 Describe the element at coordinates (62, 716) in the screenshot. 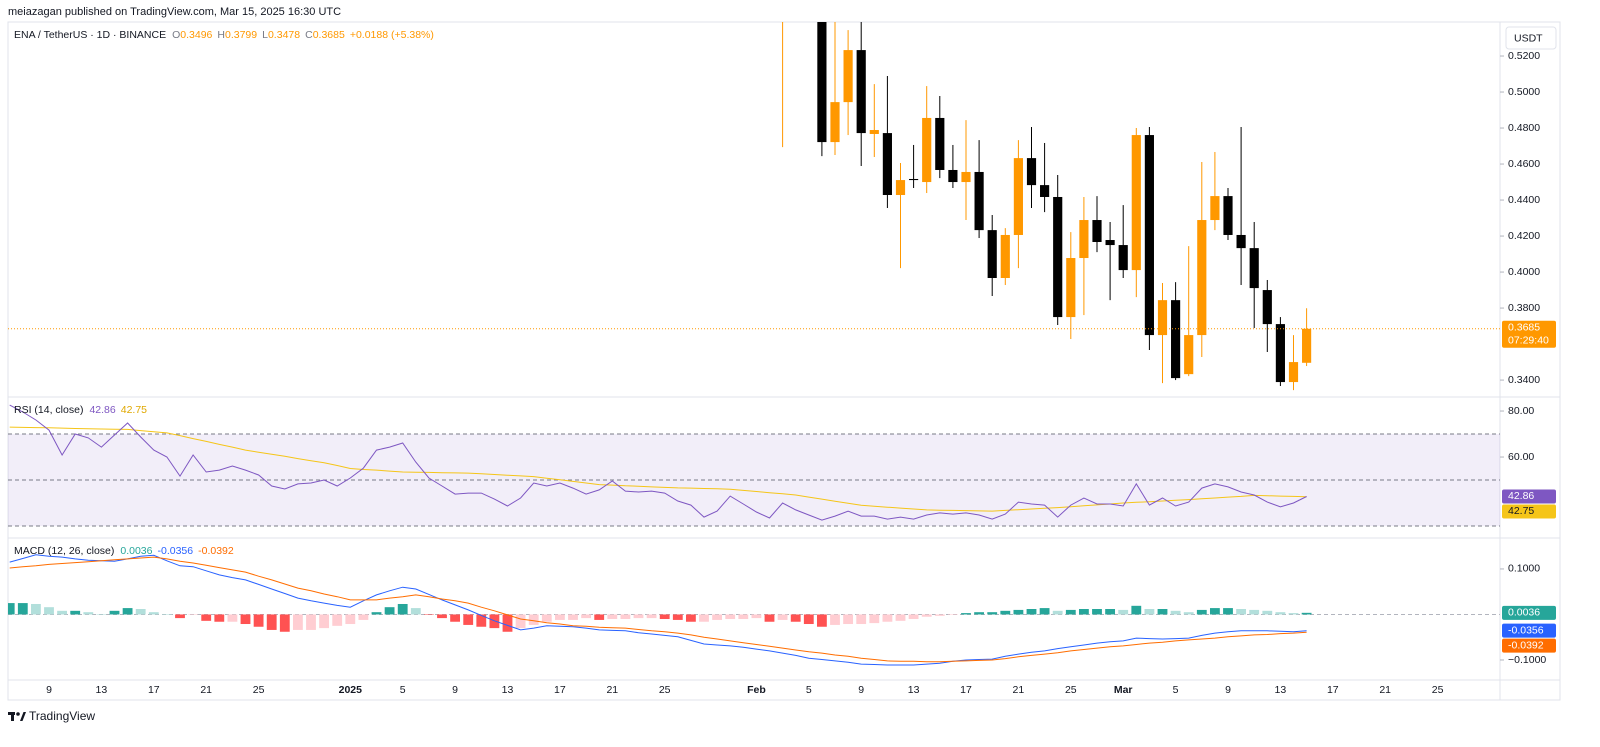

I see `footer-brand: TradingView` at that location.